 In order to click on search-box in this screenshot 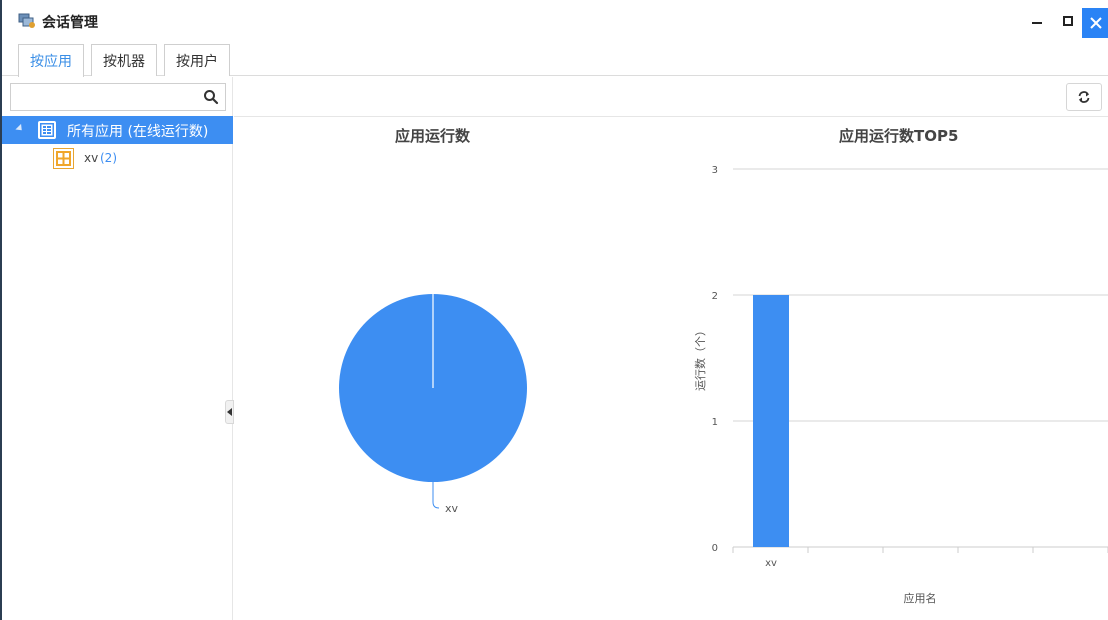, I will do `click(118, 97)`.